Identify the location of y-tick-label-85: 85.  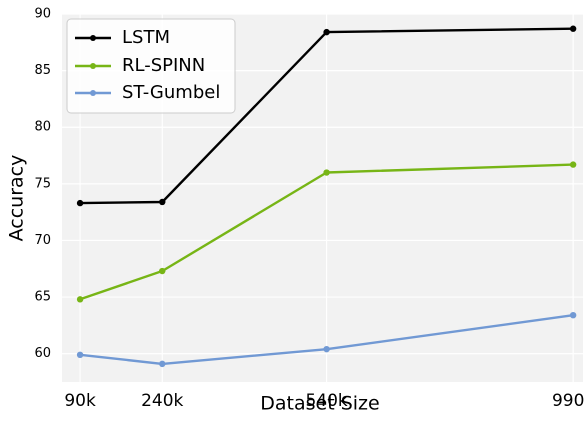
(42, 70).